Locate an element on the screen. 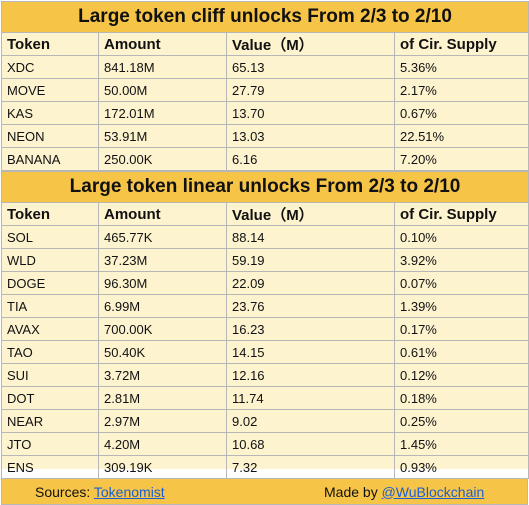 This screenshot has height=505, width=529. table-cell: 59.19 is located at coordinates (310, 260).